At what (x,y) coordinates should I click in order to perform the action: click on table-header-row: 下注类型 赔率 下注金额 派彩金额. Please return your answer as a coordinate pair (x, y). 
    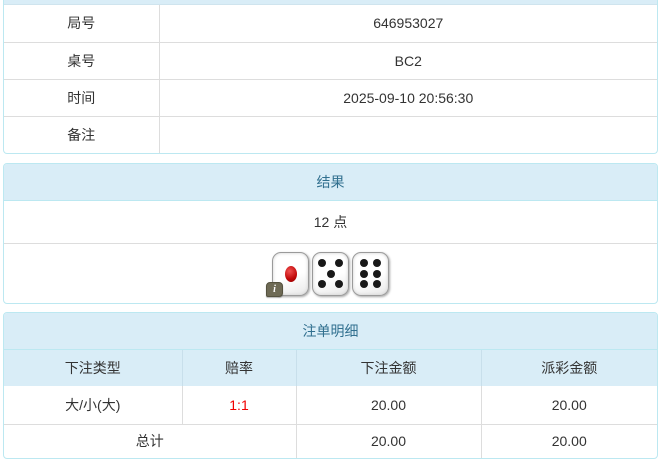
    Looking at the image, I should click on (330, 368).